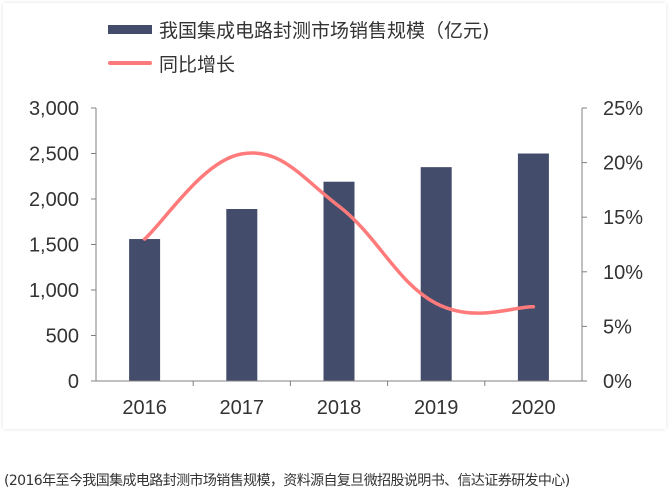  Describe the element at coordinates (533, 267) in the screenshot. I see `bar-2020` at that location.